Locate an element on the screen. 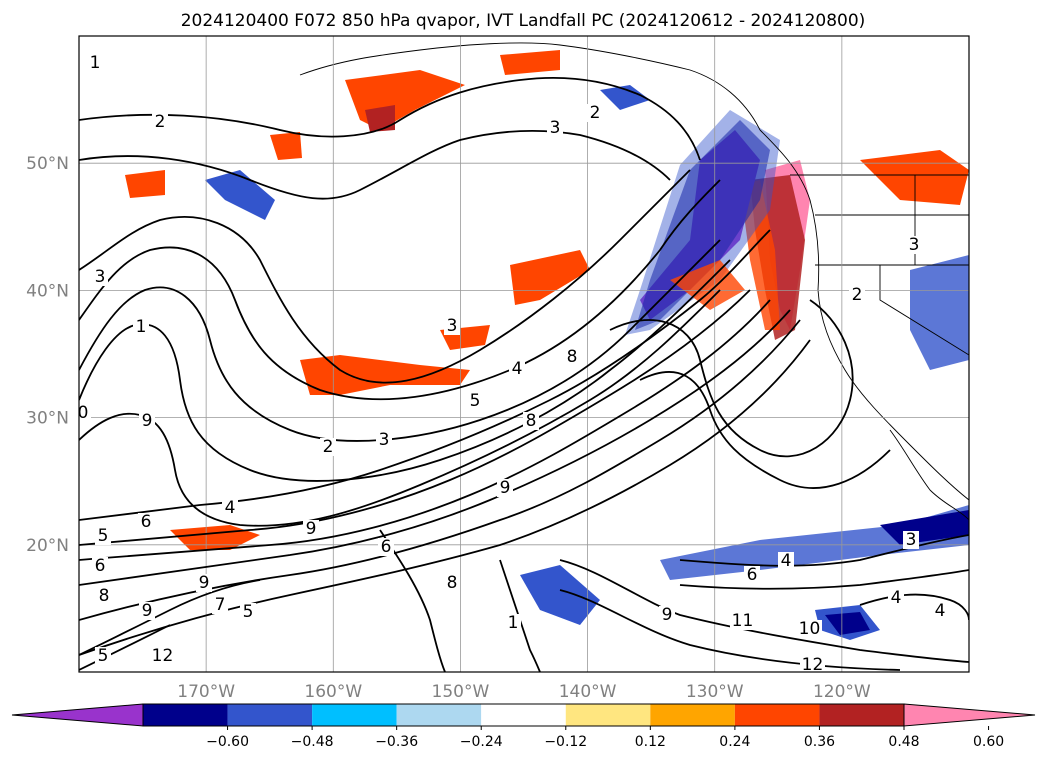  coastline-alaska is located at coordinates (530, 86).